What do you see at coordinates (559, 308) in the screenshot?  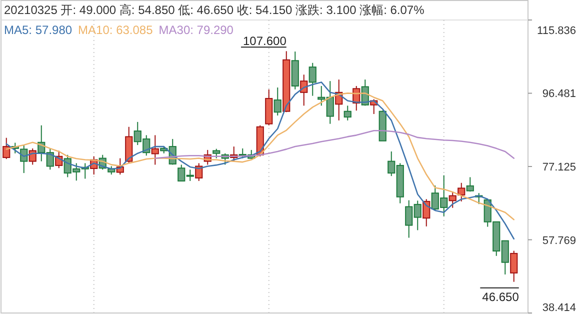 I see `y-tick-label: 38.414` at bounding box center [559, 308].